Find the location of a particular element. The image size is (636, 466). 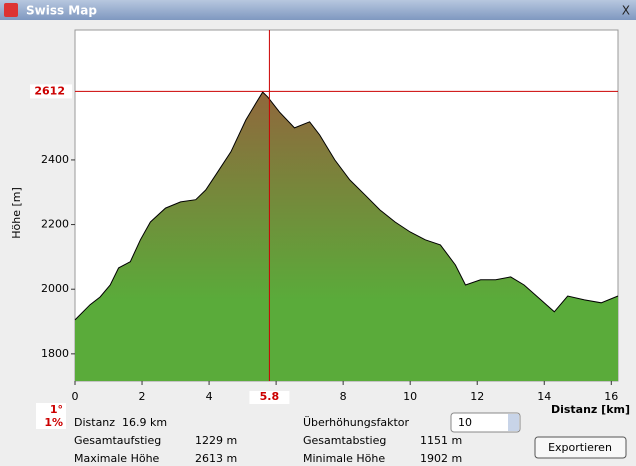

cursor-x-label: 5.8 is located at coordinates (270, 396).